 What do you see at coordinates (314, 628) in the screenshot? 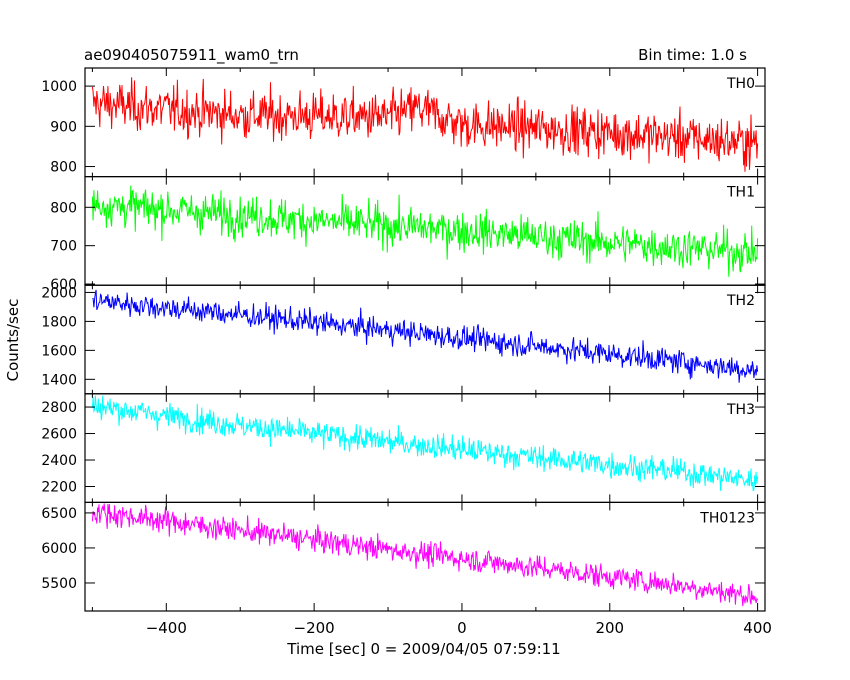
I see `x-tick-label: −200` at bounding box center [314, 628].